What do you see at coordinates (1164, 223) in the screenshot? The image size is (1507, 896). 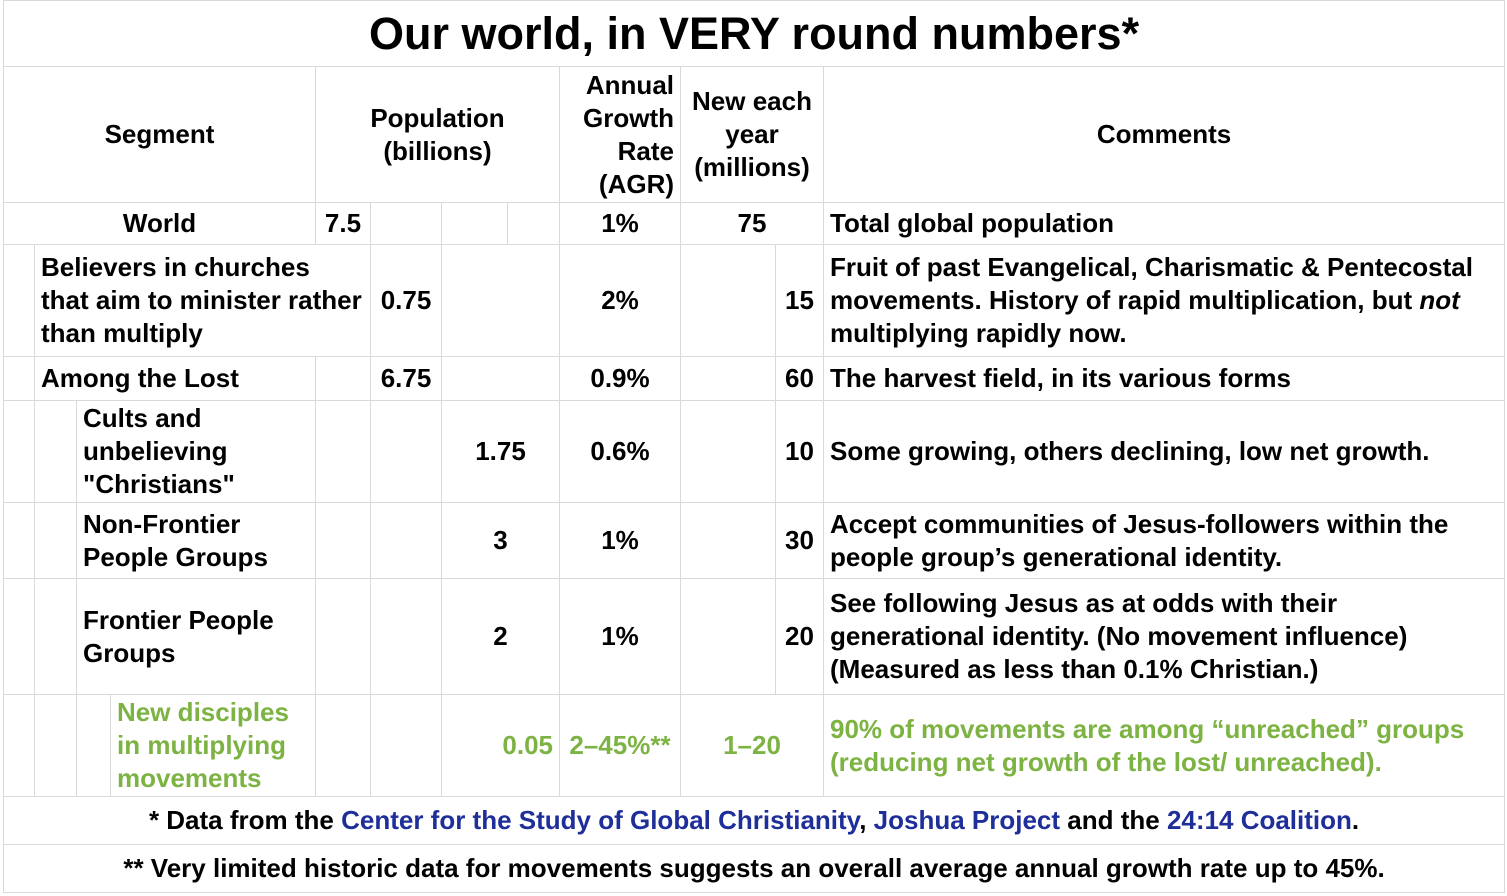 I see `comment-cell: Total global population` at bounding box center [1164, 223].